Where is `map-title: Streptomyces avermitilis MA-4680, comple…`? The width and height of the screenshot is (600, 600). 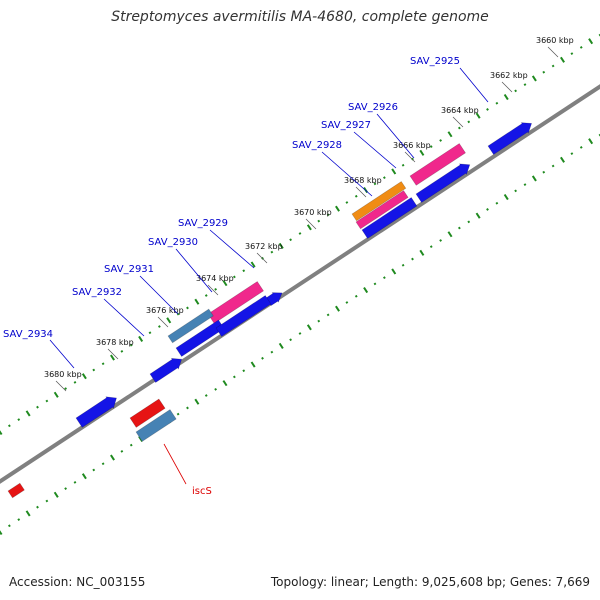 map-title: Streptomyces avermitilis MA-4680, comple… is located at coordinates (300, 17).